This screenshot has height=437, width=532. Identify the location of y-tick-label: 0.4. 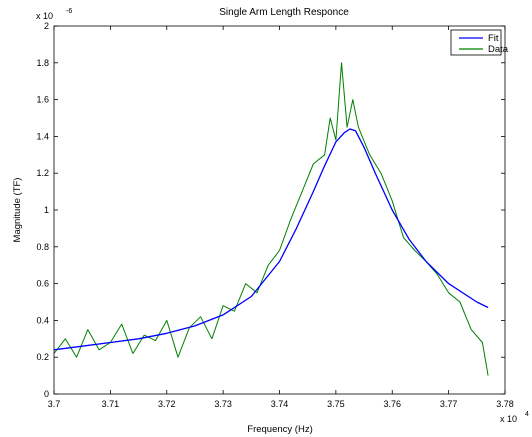
(42, 320).